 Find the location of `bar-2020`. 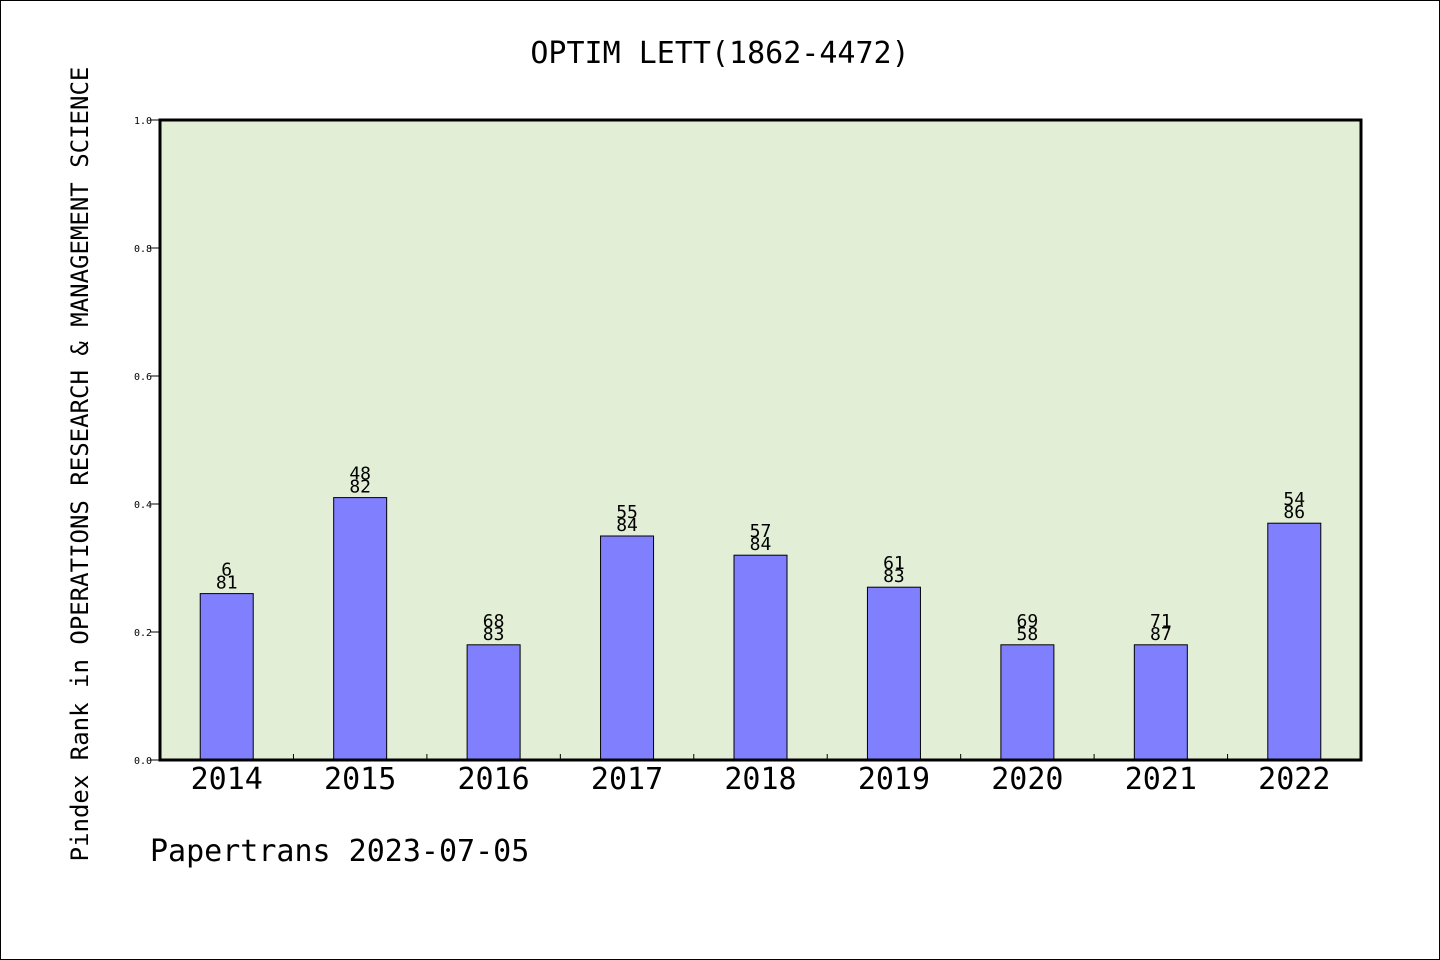

bar-2020 is located at coordinates (1027, 702).